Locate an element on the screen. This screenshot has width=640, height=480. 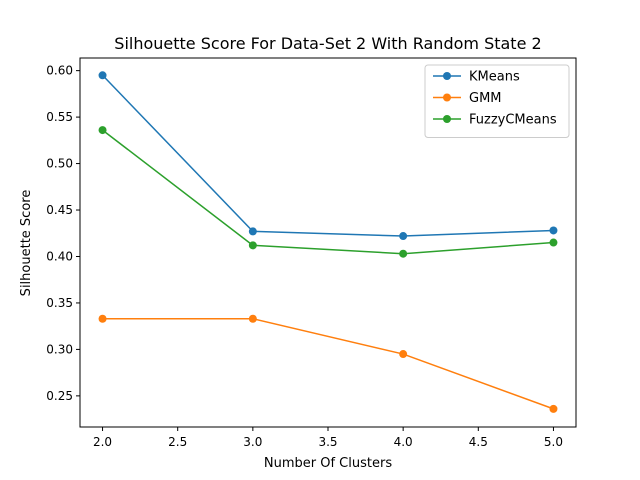
series-line-gmm is located at coordinates (328, 363).